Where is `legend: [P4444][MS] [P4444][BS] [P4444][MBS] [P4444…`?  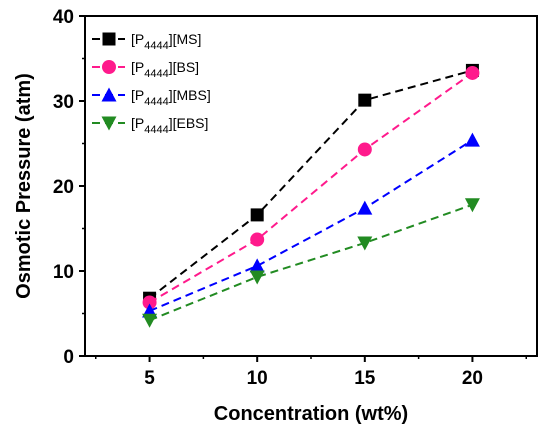 legend: [P4444][MS] [P4444][BS] [P4444][MBS] [P4444… is located at coordinates (151, 83).